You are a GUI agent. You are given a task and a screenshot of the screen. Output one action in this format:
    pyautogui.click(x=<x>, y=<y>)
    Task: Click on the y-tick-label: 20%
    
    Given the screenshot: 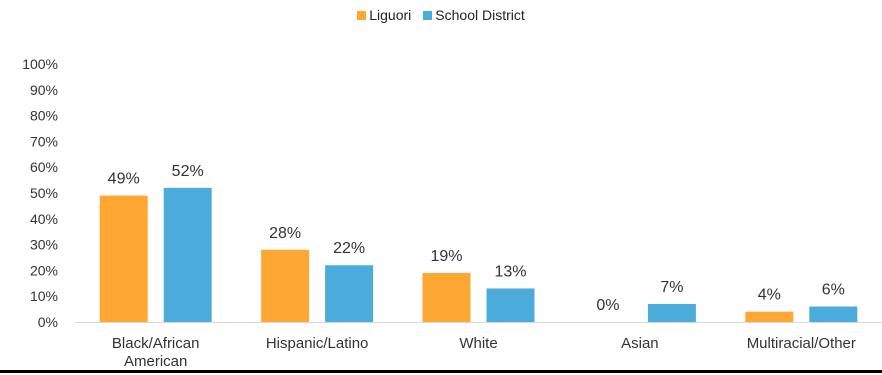 What is the action you would take?
    pyautogui.click(x=44, y=270)
    